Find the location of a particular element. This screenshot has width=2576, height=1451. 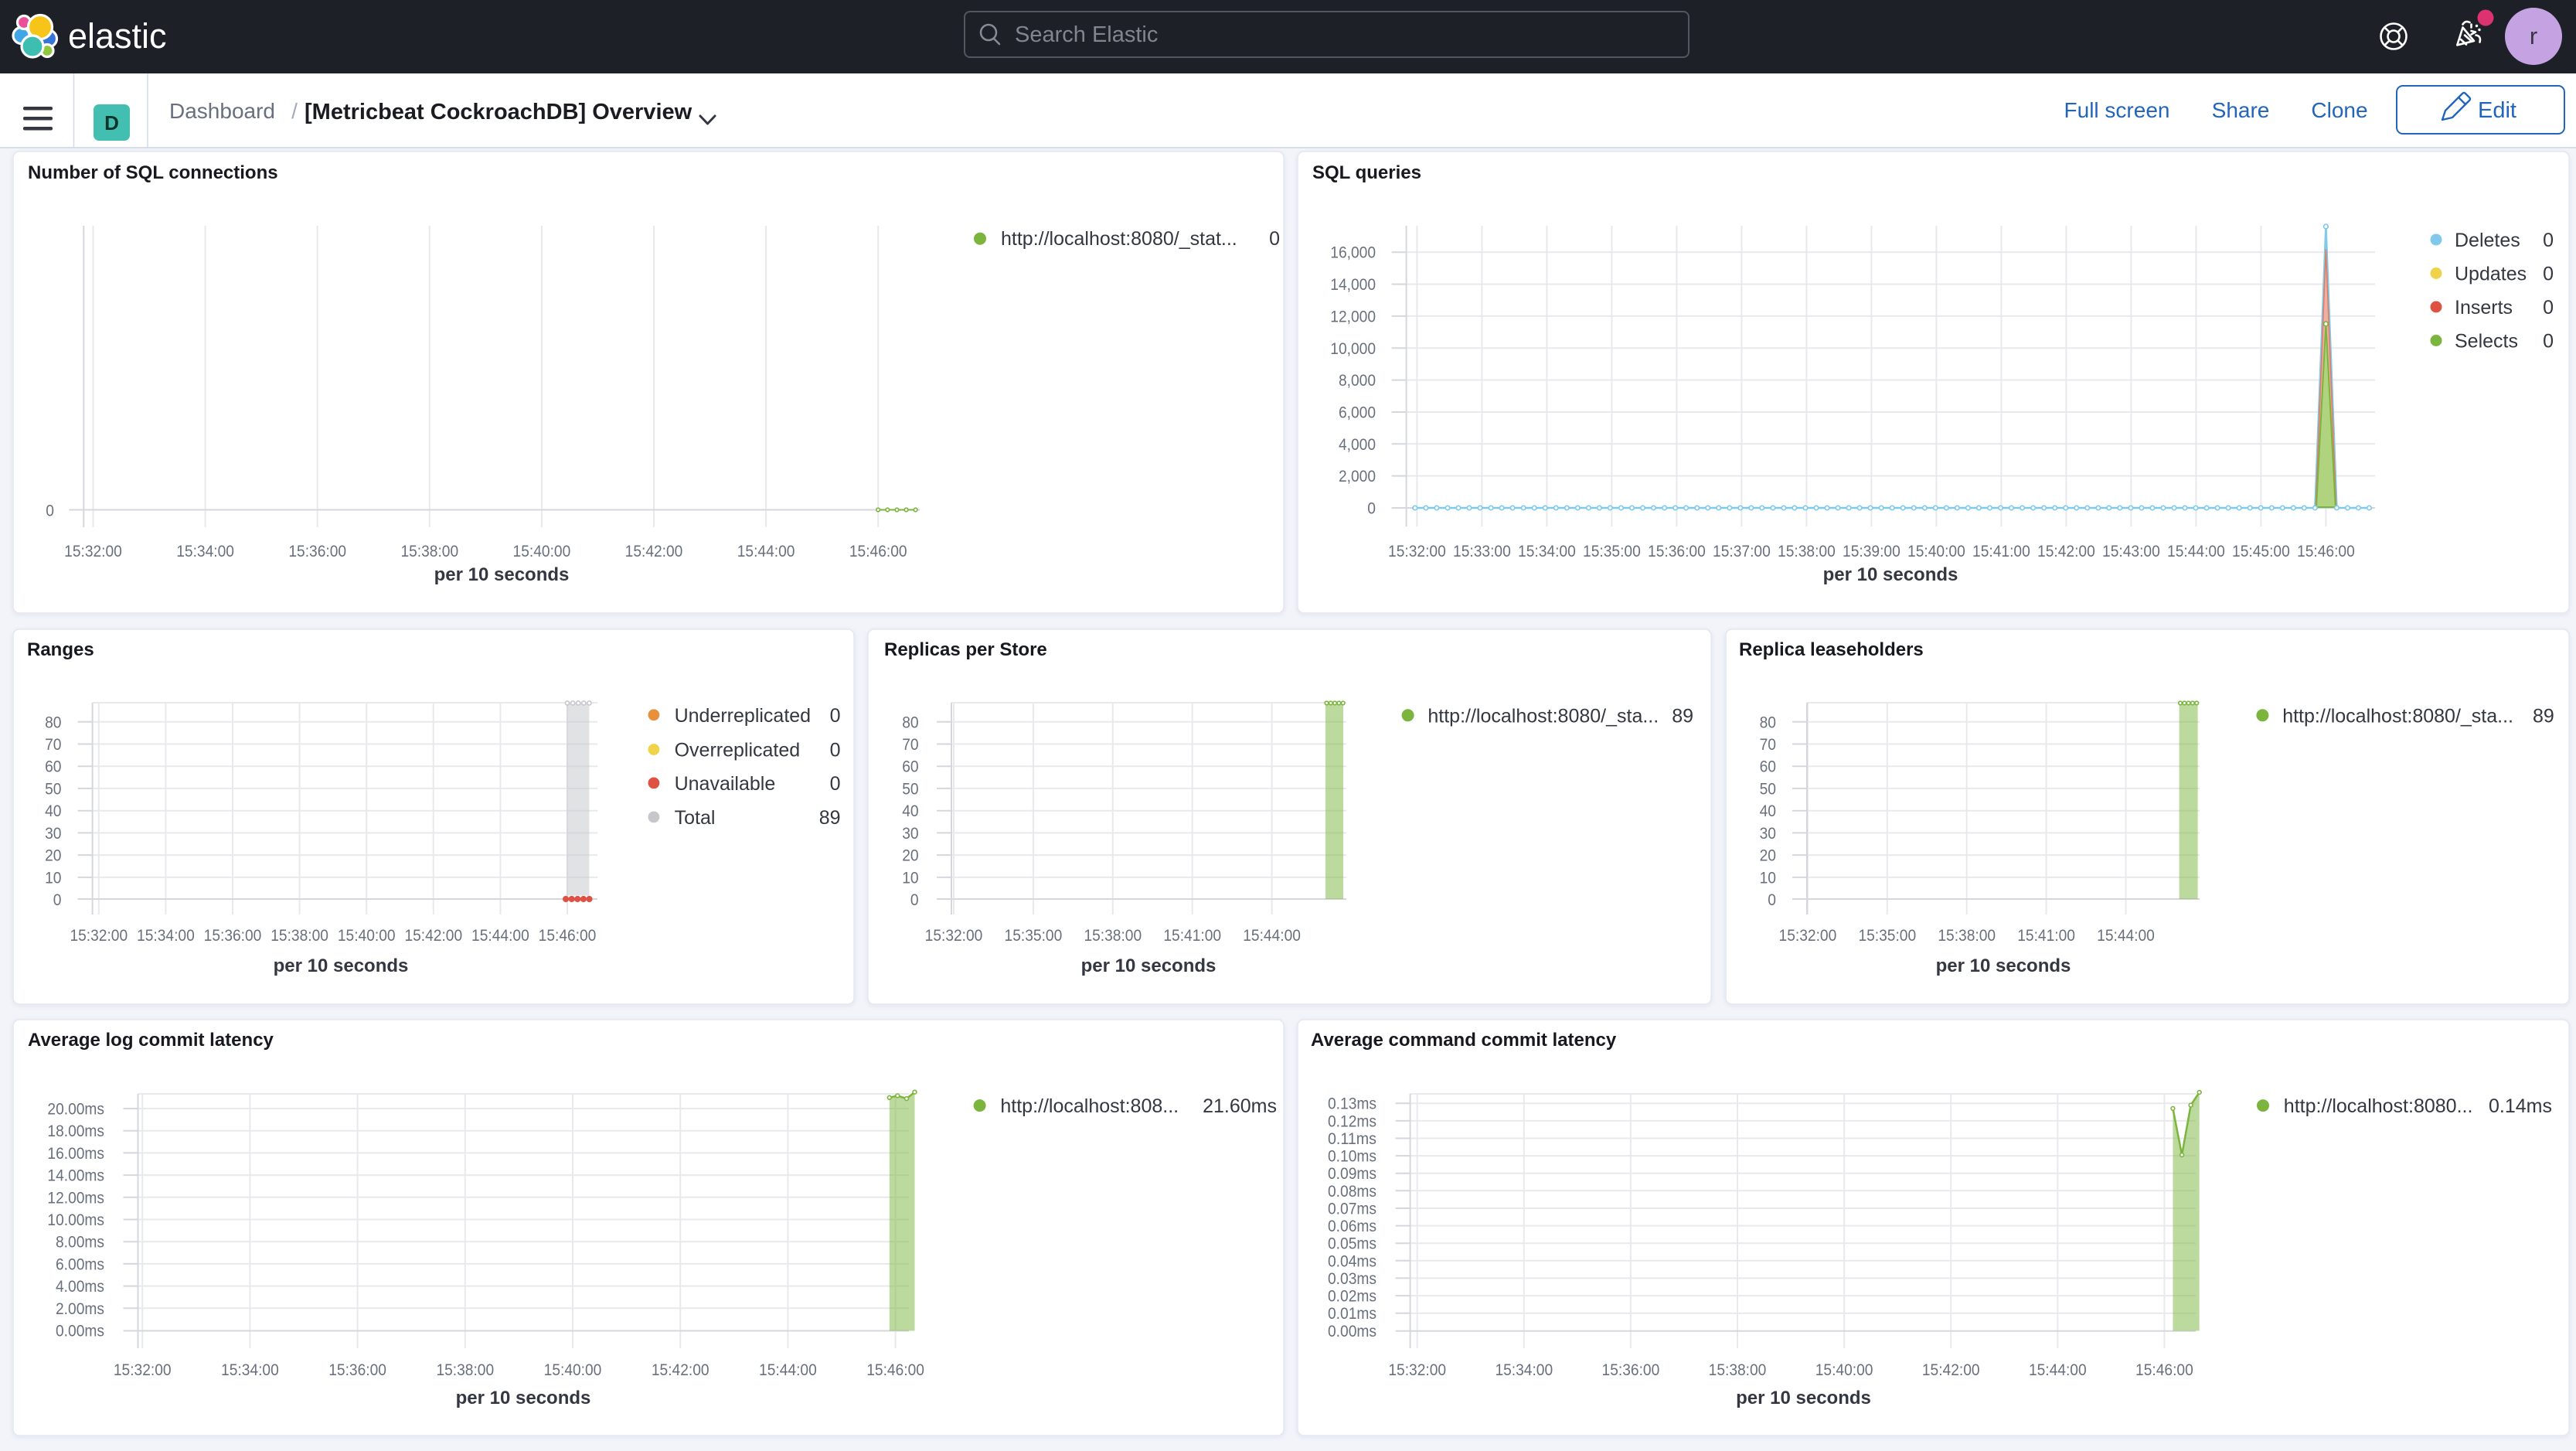

svg-text: 14,000 is located at coordinates (1353, 285).